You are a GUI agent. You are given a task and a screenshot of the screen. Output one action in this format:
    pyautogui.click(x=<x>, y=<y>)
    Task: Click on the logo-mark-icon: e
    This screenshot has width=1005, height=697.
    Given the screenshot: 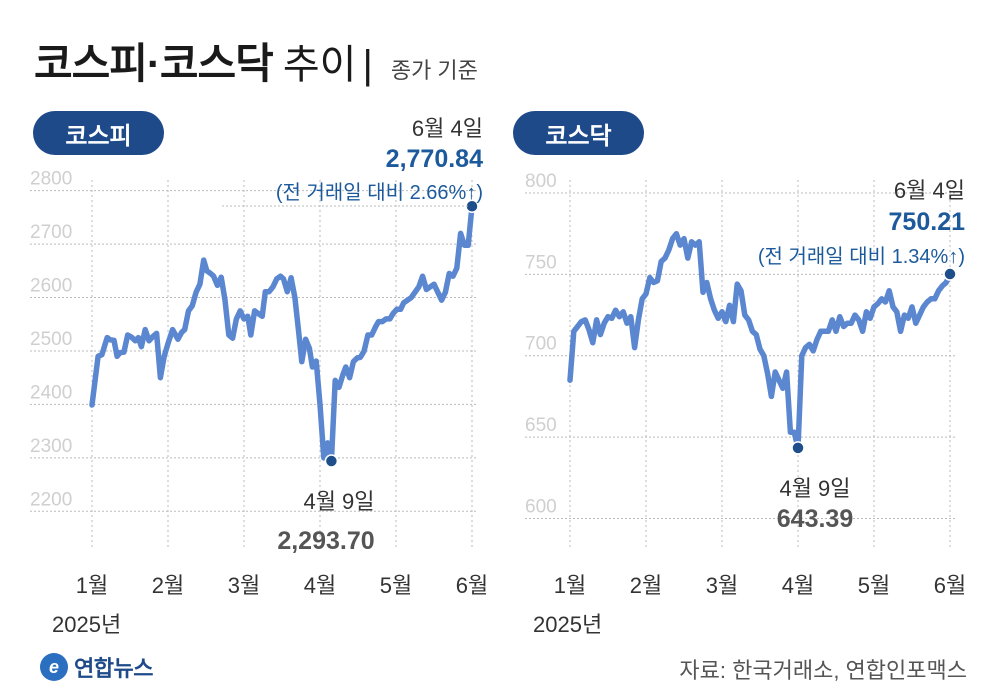 What is the action you would take?
    pyautogui.click(x=54, y=667)
    